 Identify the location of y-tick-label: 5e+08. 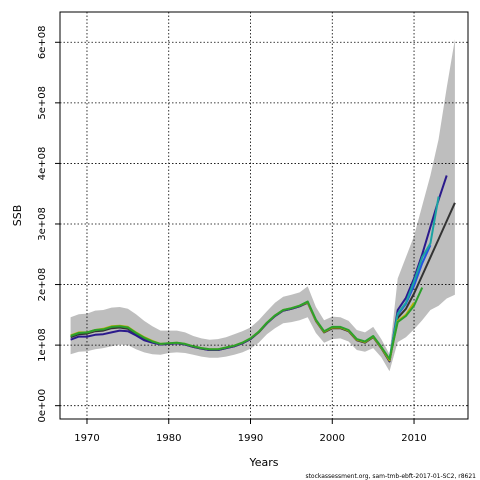
(42, 103).